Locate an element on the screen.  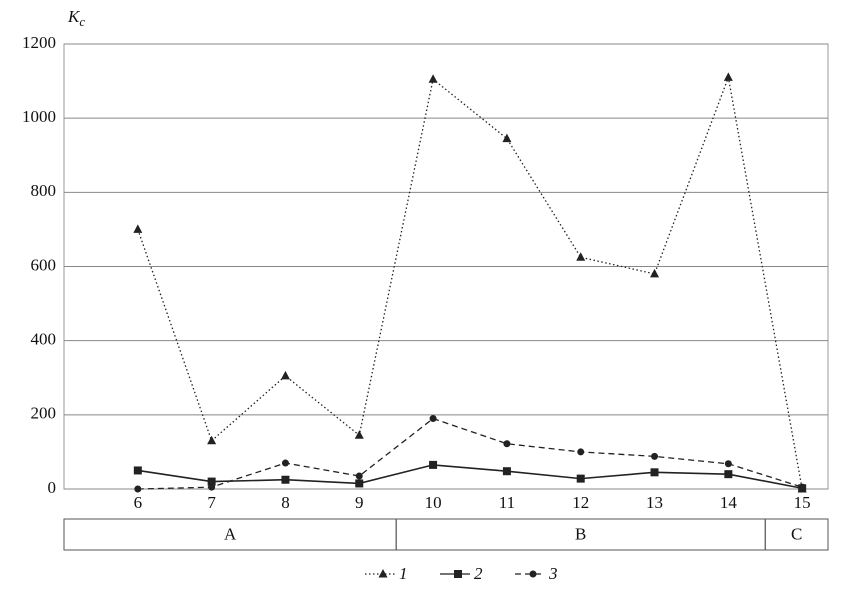
group-label: B is located at coordinates (580, 533).